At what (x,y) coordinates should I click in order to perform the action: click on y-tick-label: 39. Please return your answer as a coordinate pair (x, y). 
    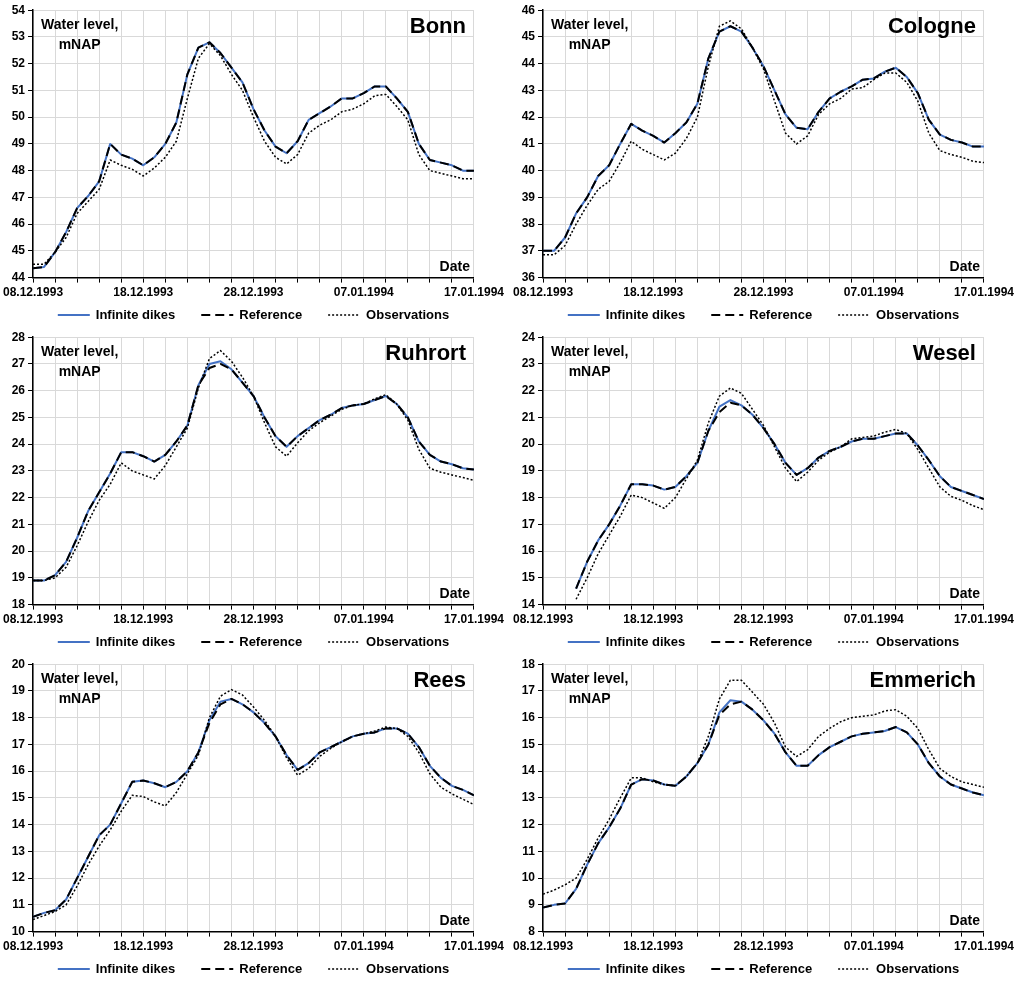
    Looking at the image, I should click on (528, 196).